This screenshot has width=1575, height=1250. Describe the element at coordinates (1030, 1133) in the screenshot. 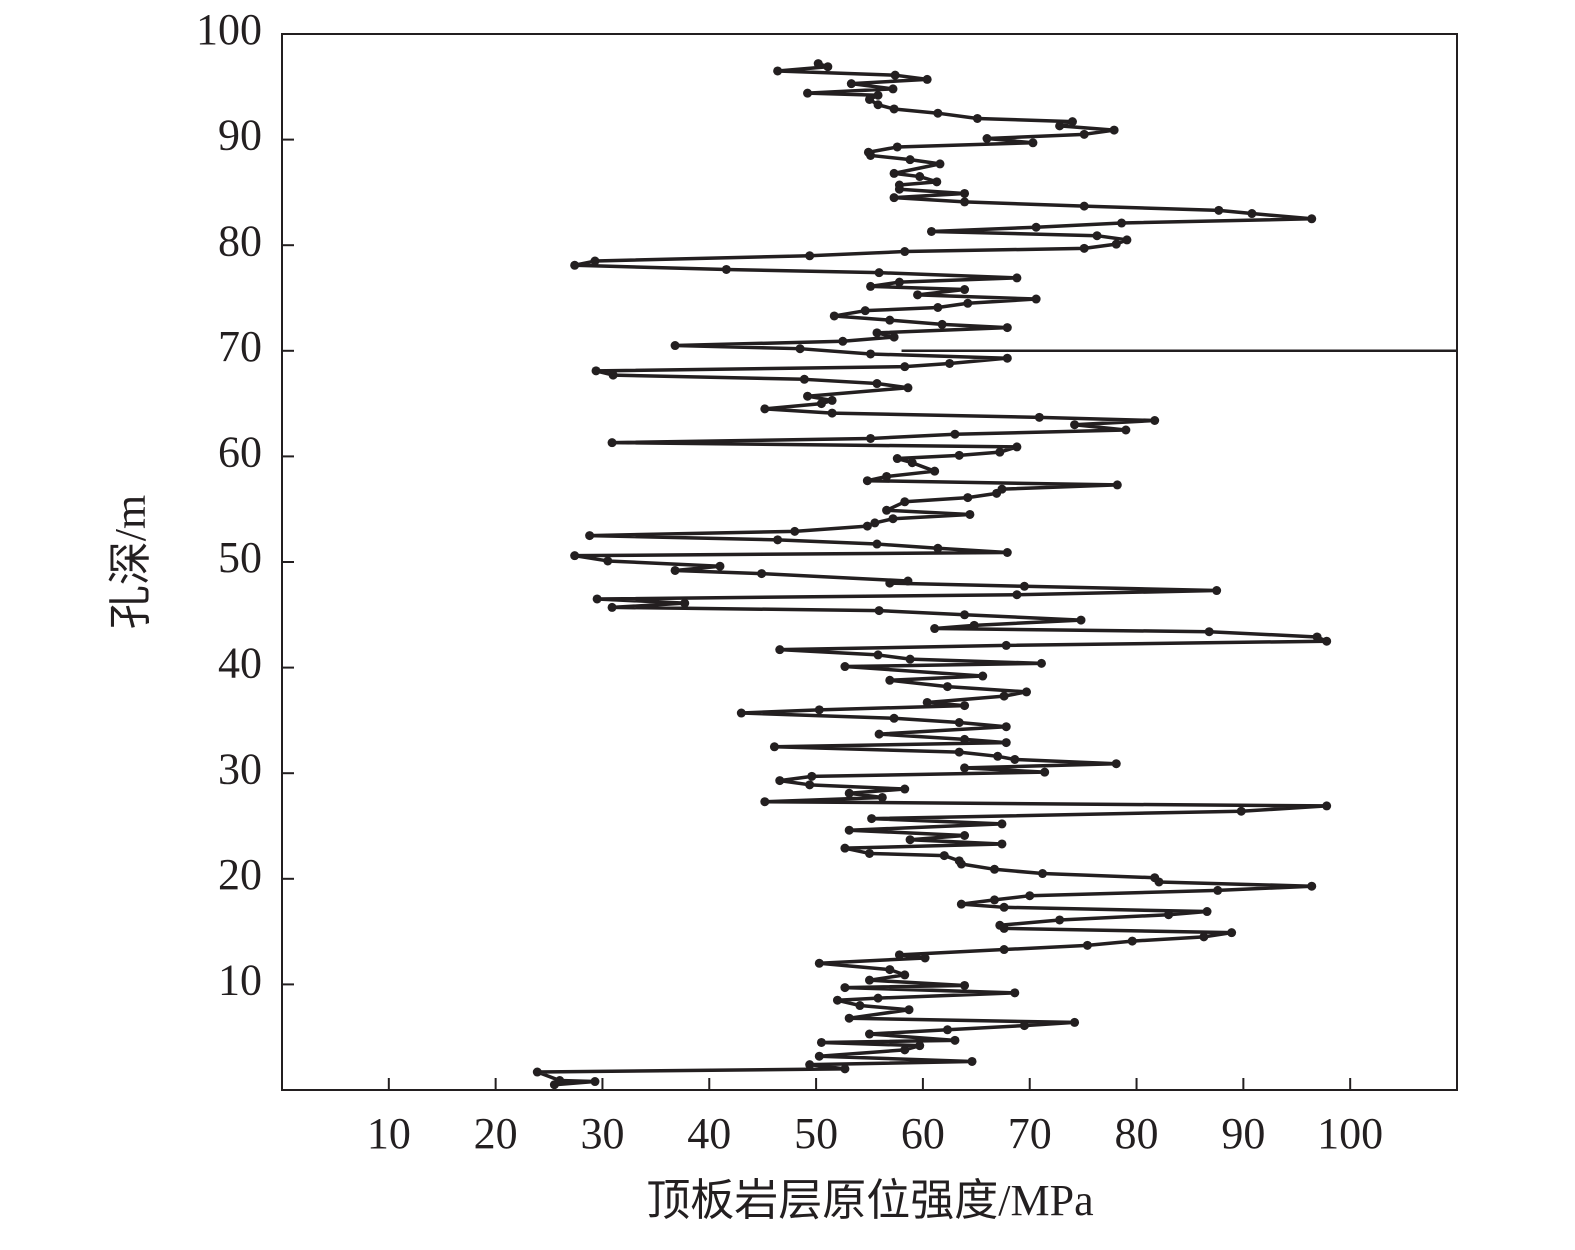

I see `x-tick-label: 70` at that location.